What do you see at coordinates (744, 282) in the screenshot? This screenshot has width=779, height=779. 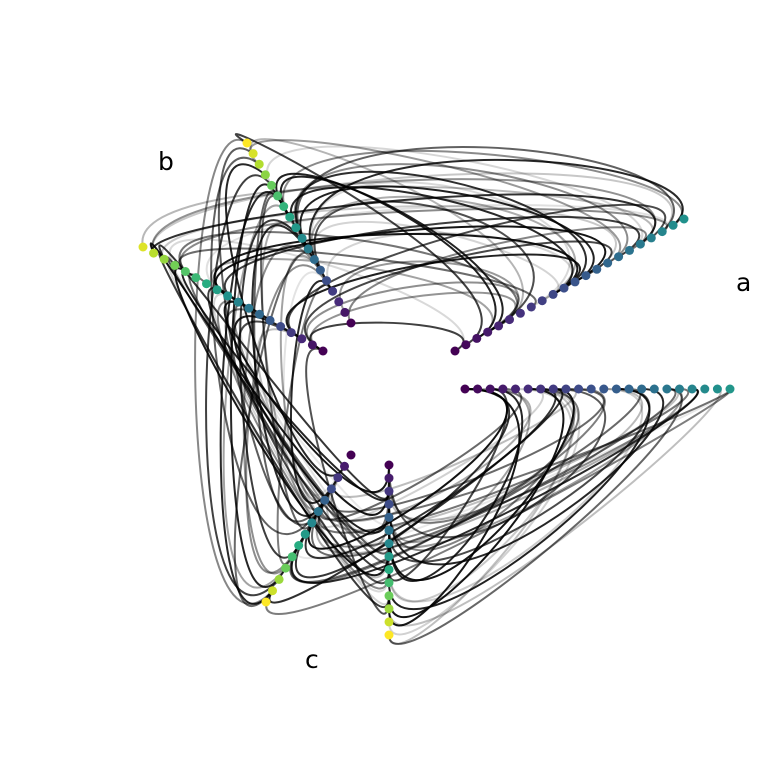 I see `axis-label-a: a` at bounding box center [744, 282].